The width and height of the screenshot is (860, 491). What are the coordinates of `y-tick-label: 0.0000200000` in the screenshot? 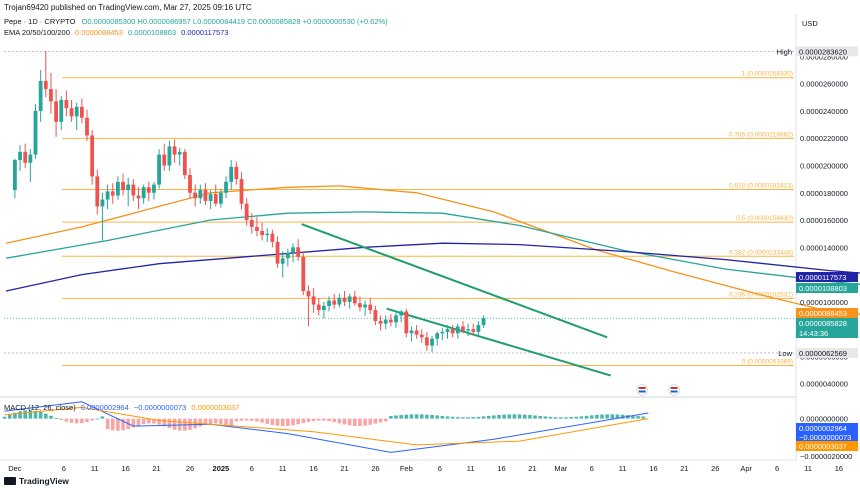 It's located at (824, 165).